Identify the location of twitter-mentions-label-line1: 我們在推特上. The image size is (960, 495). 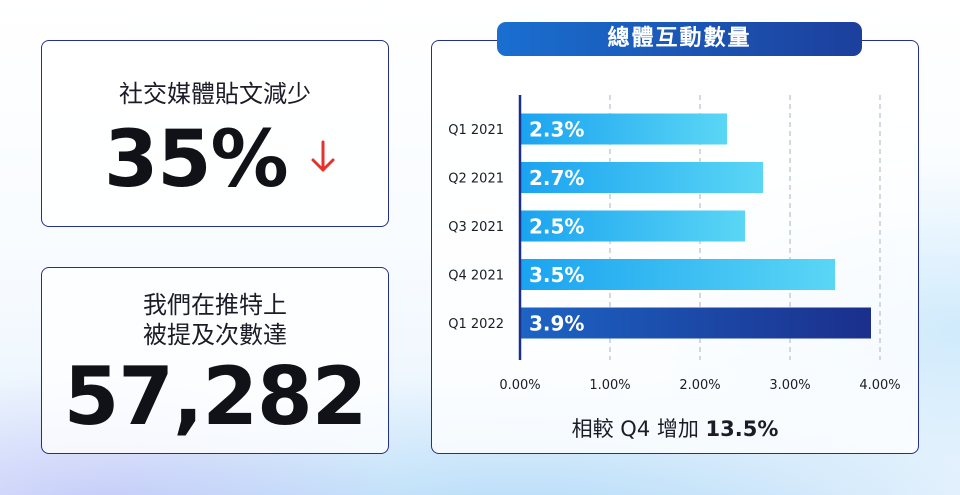
(215, 305).